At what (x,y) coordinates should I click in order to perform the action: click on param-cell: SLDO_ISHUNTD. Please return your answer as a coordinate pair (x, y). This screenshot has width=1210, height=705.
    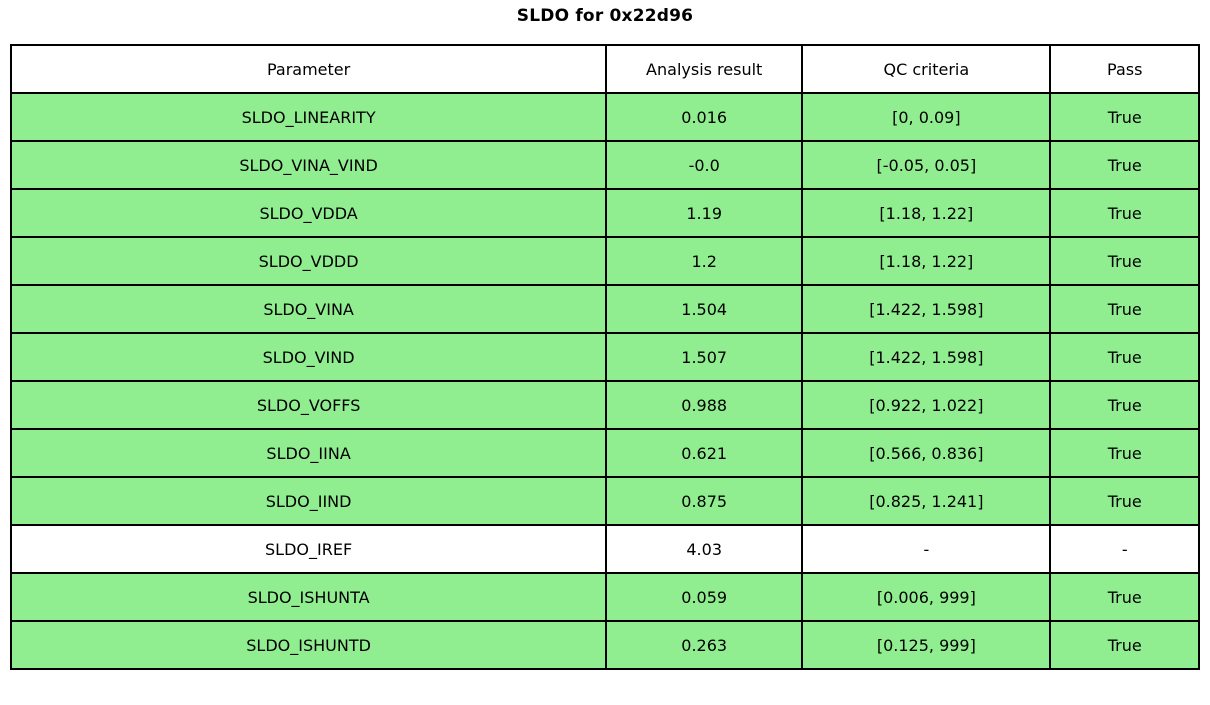
    Looking at the image, I should click on (308, 645).